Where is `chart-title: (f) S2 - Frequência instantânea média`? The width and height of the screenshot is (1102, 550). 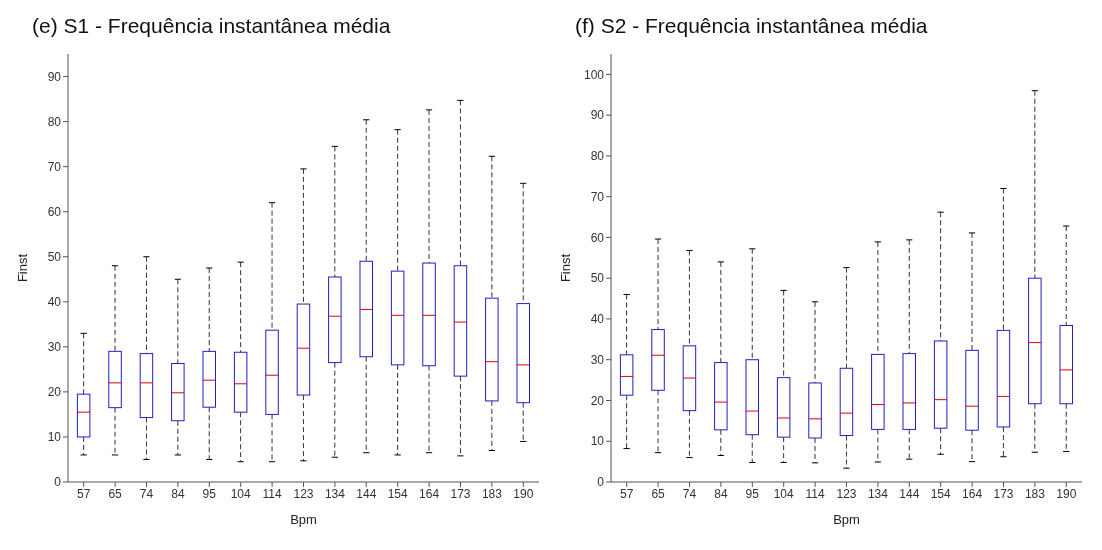
chart-title: (f) S2 - Frequência instantânea média is located at coordinates (751, 26).